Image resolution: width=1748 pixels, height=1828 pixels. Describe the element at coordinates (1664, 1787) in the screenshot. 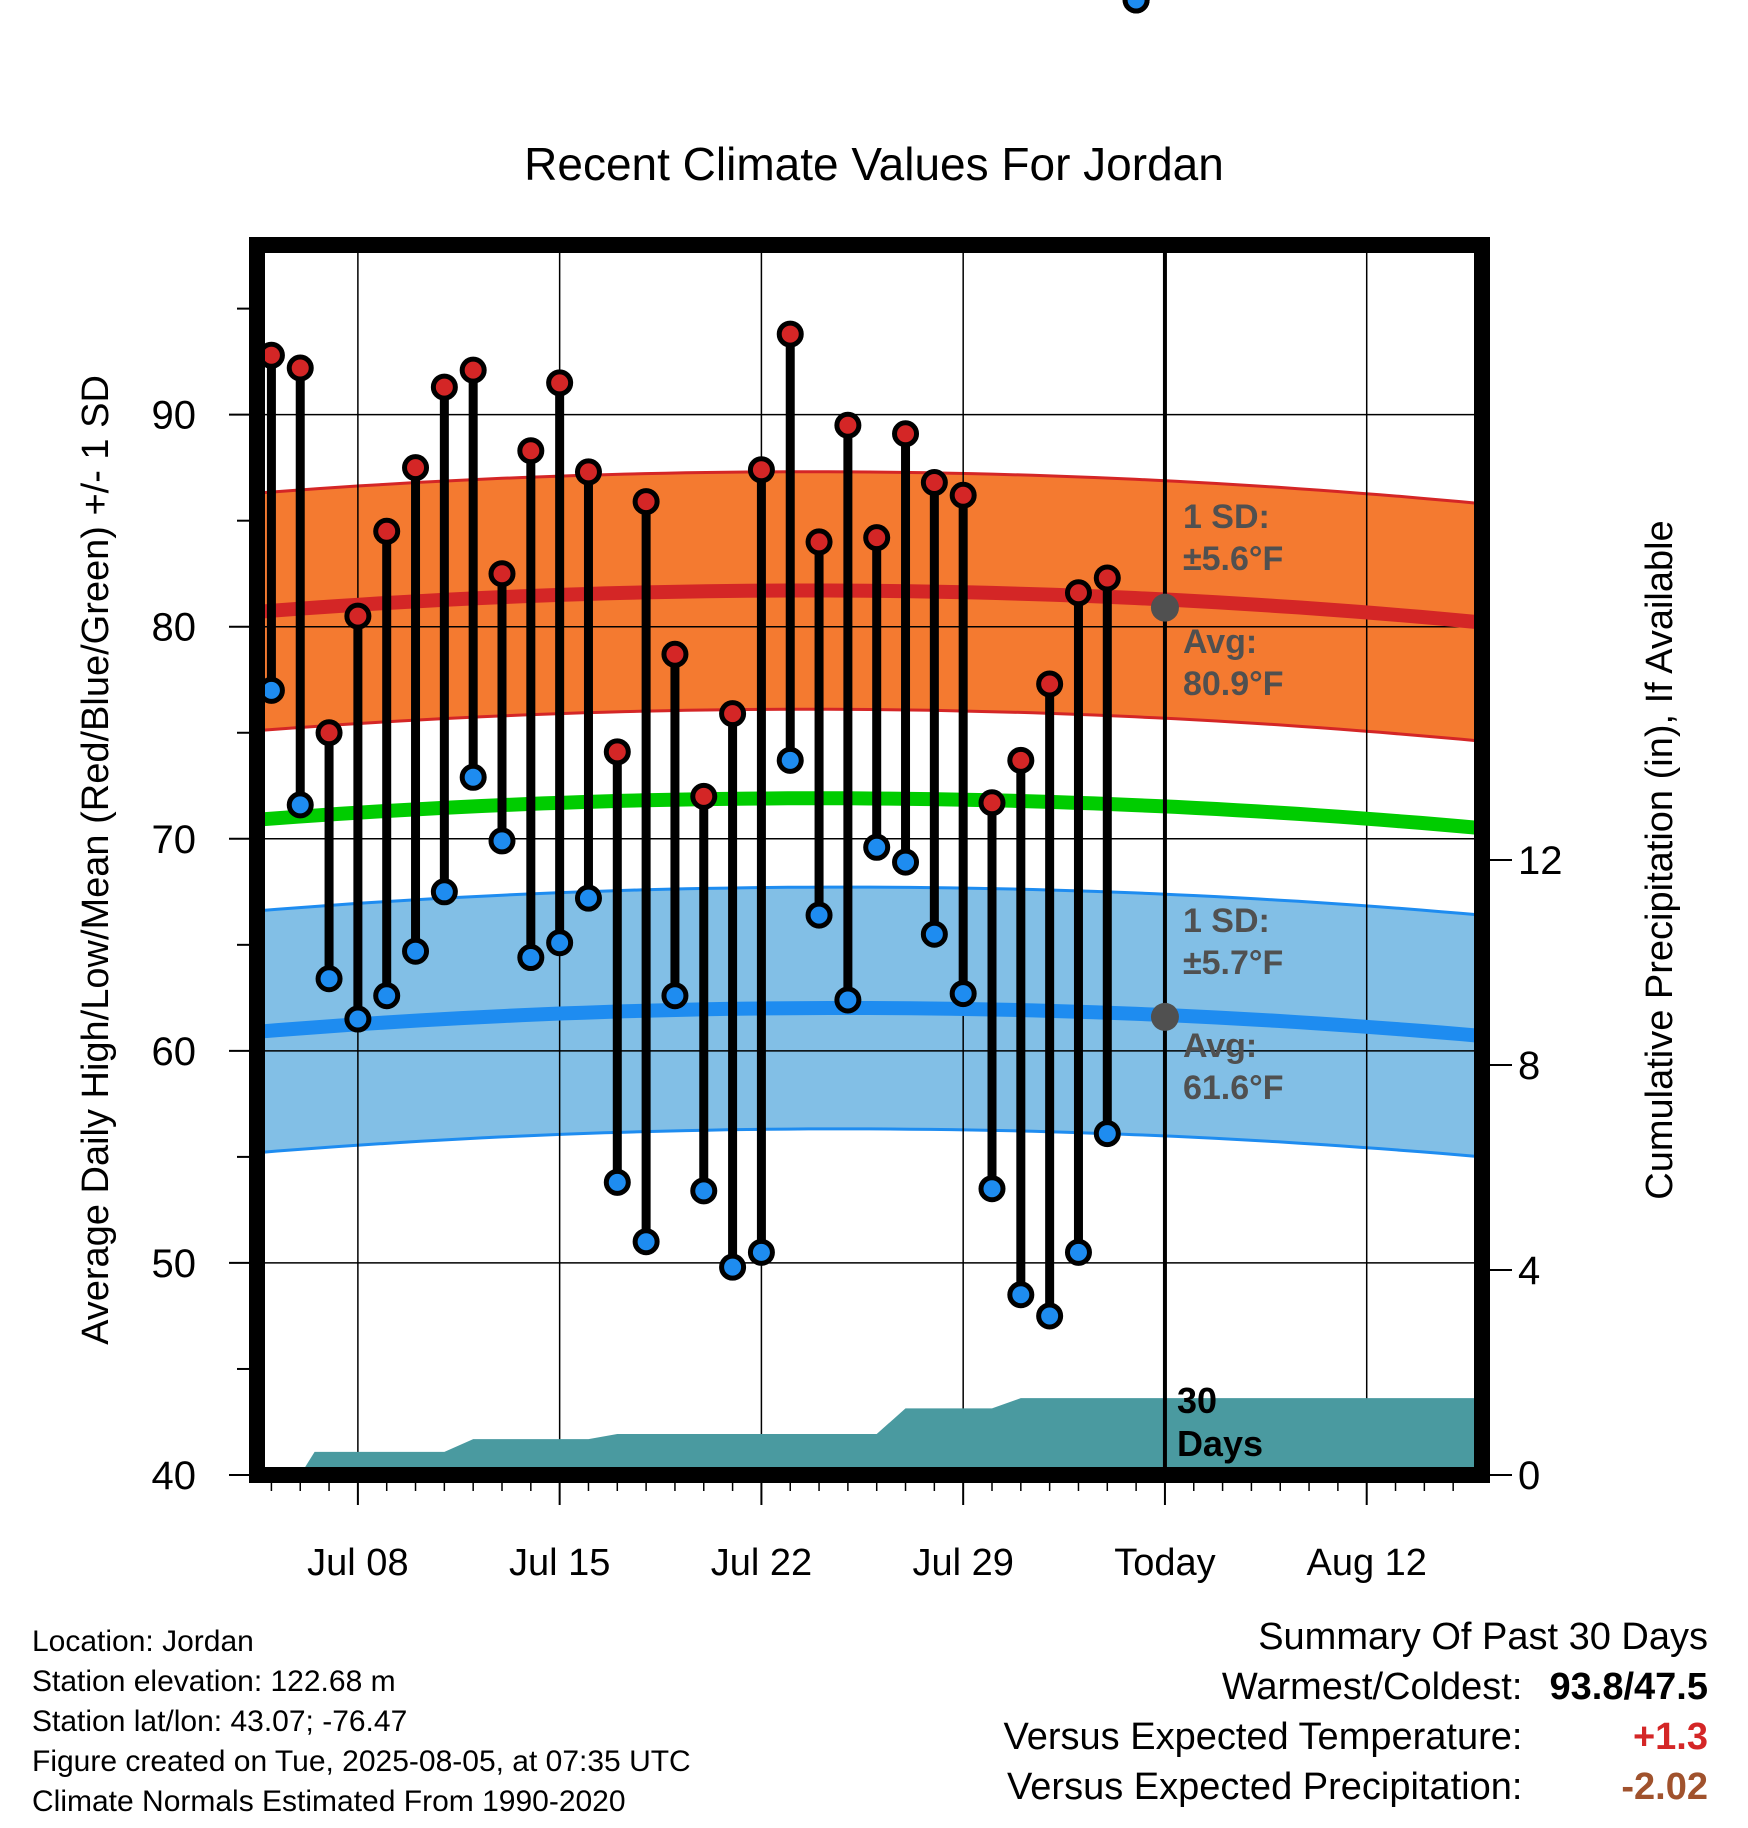

I see `precip-anomaly-value: -2.02` at that location.